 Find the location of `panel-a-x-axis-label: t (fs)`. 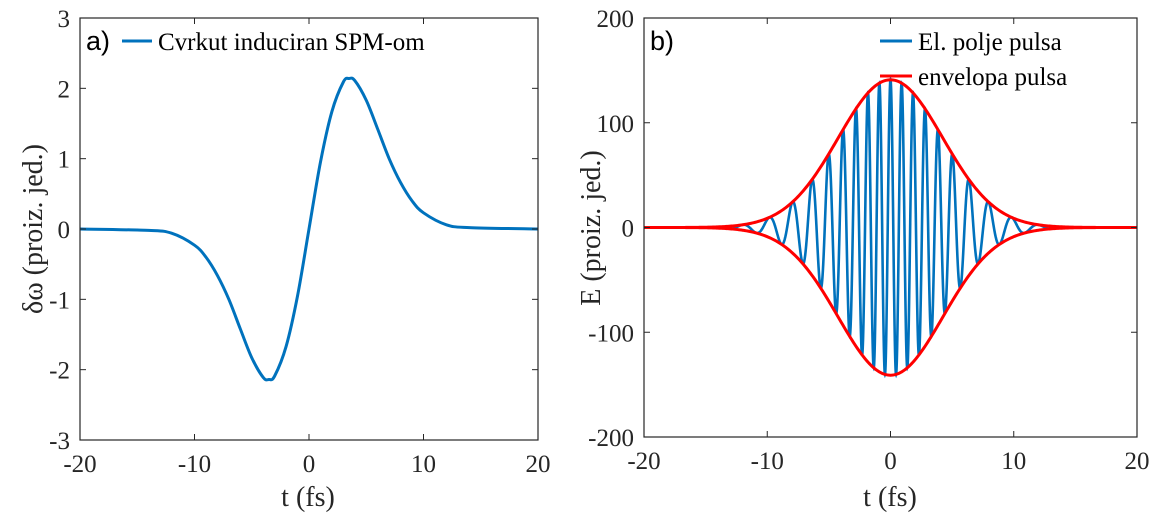

panel-a-x-axis-label: t (fs) is located at coordinates (308, 497).